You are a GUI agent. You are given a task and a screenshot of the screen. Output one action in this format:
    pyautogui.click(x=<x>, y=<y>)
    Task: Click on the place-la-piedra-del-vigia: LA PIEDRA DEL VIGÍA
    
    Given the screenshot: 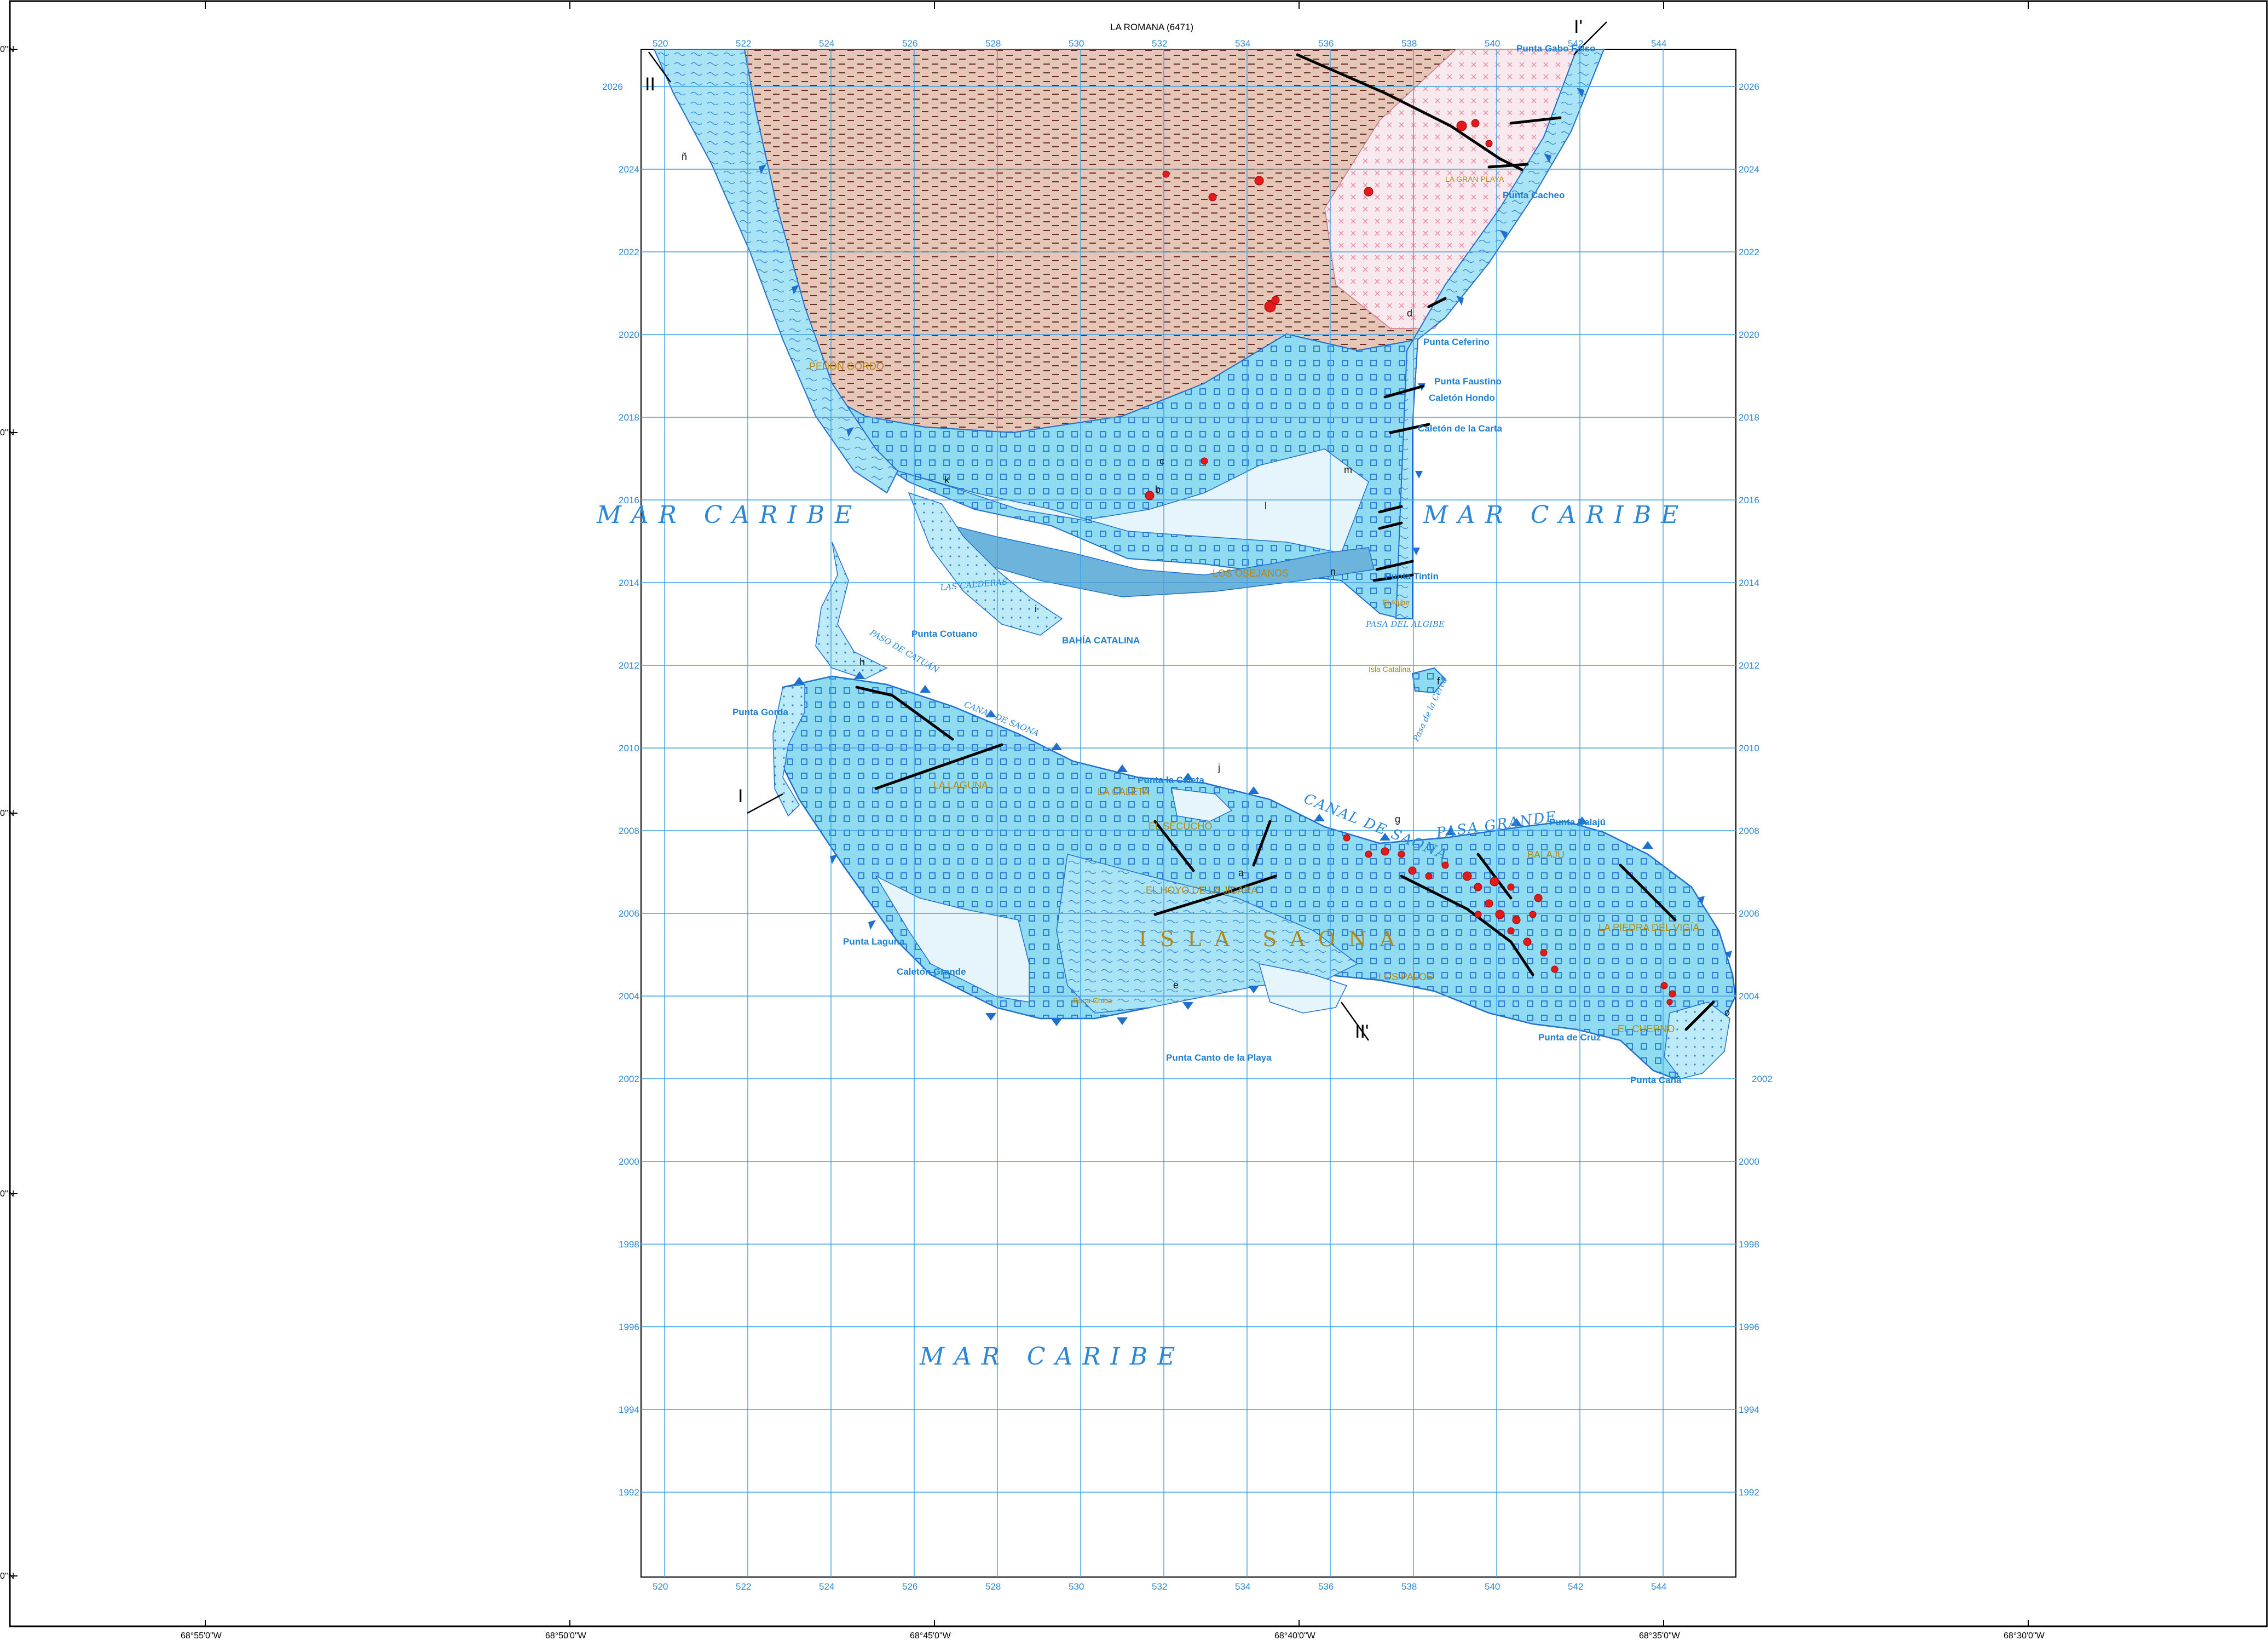 What is the action you would take?
    pyautogui.click(x=1648, y=927)
    